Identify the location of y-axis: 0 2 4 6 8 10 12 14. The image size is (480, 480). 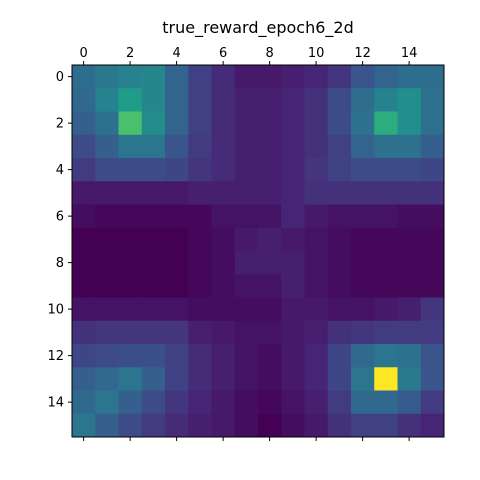
(59, 240).